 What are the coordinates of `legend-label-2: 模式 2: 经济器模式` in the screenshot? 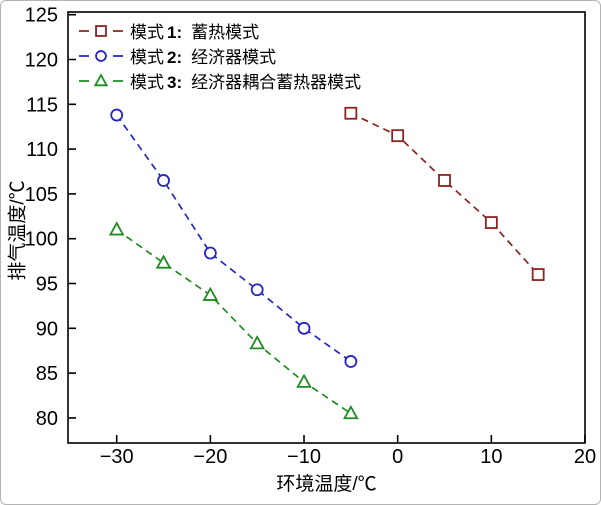 It's located at (203, 57).